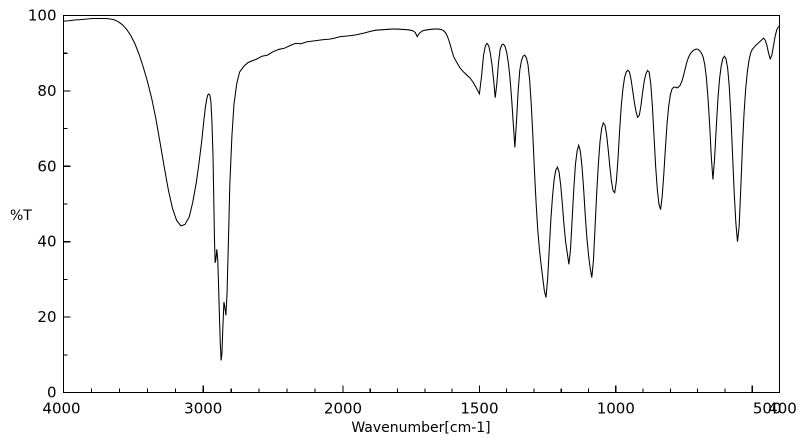  What do you see at coordinates (46, 317) in the screenshot?
I see `y-tick-label: 20` at bounding box center [46, 317].